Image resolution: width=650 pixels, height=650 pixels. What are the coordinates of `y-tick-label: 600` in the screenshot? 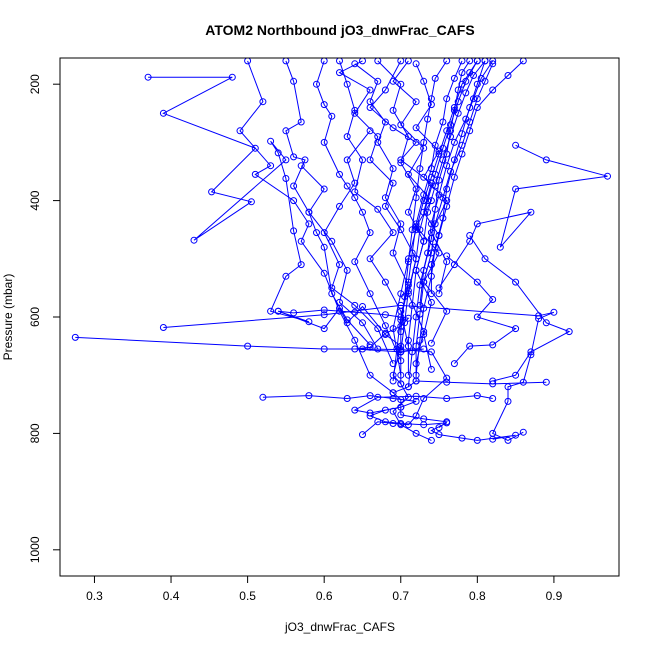 It's located at (35, 317).